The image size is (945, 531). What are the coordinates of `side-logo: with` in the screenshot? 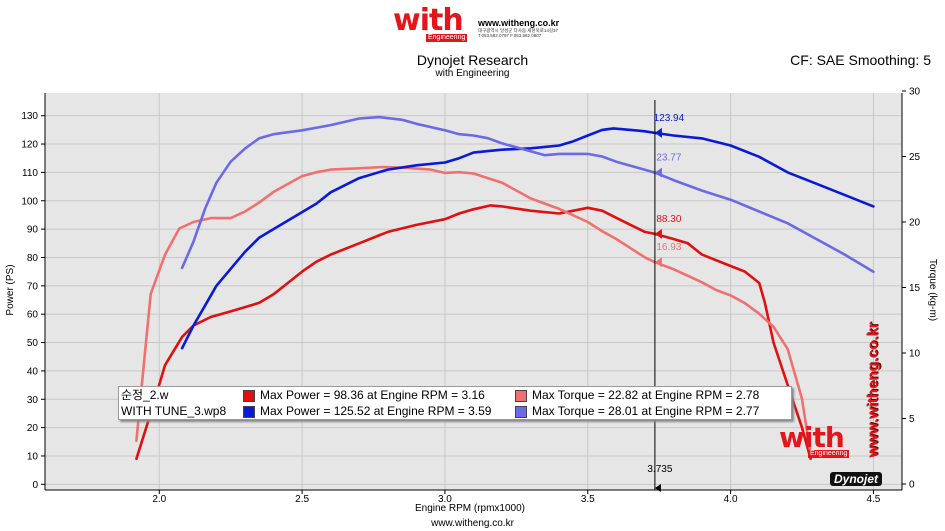 It's located at (812, 437).